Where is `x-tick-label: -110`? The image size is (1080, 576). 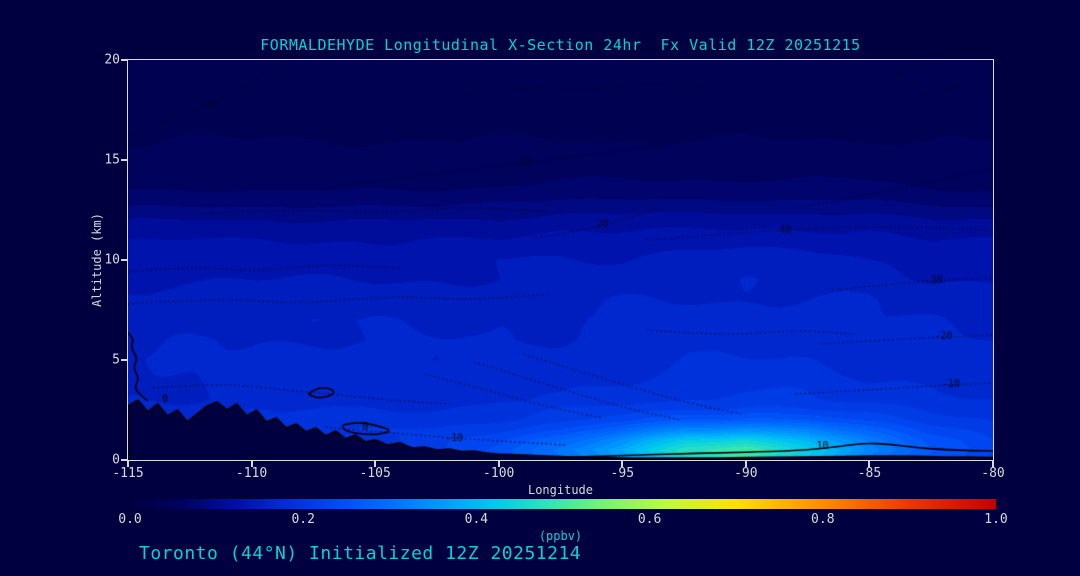 x-tick-label: -110 is located at coordinates (251, 473).